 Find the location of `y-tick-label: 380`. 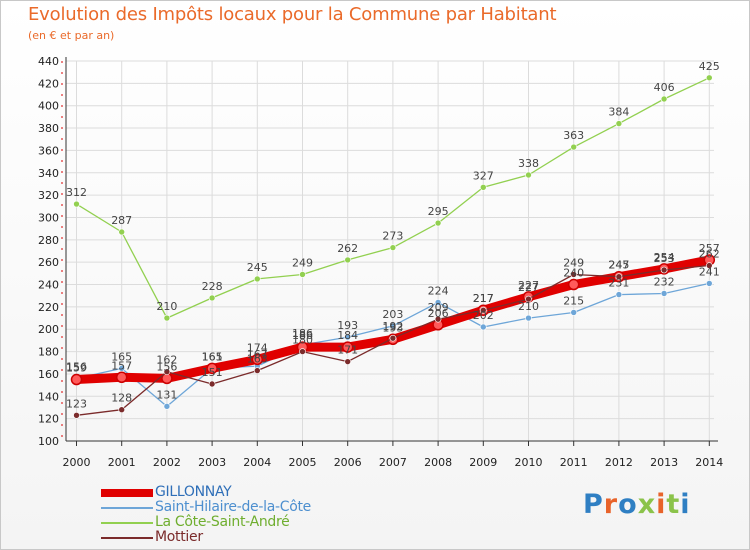

y-tick-label: 380 is located at coordinates (48, 128).